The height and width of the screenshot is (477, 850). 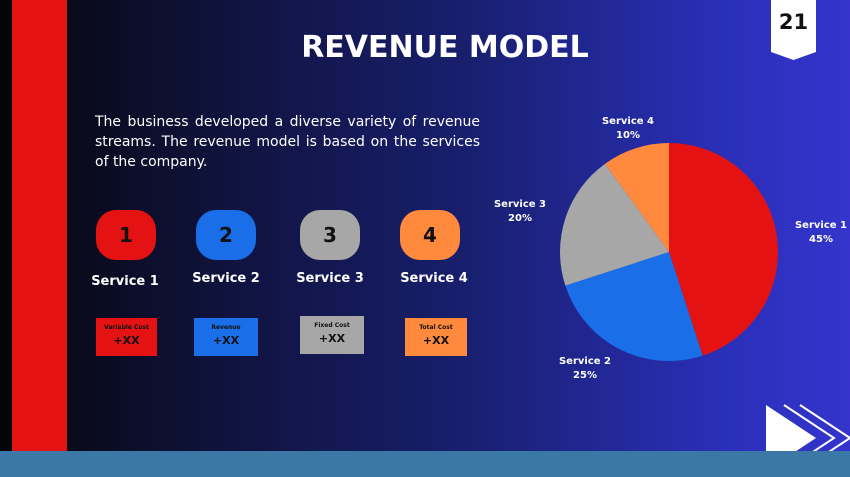 I want to click on service-4-badge: 4, so click(x=430, y=235).